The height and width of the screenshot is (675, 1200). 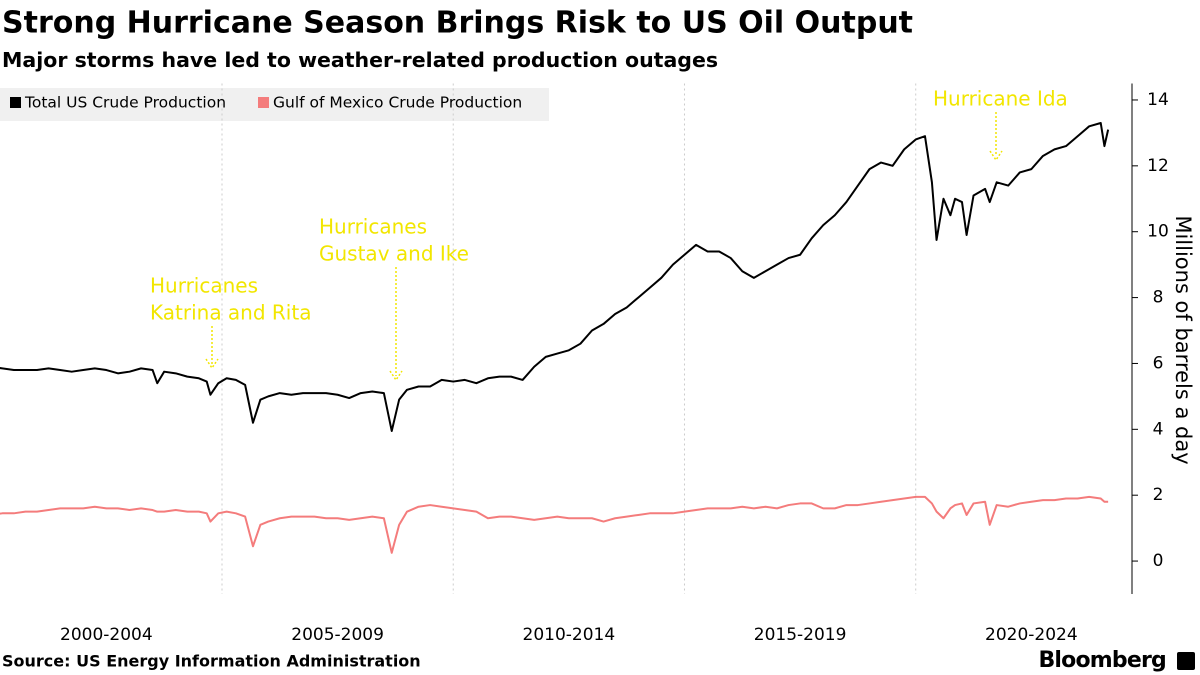 What do you see at coordinates (230, 313) in the screenshot?
I see `annotation: Katrina and Rita` at bounding box center [230, 313].